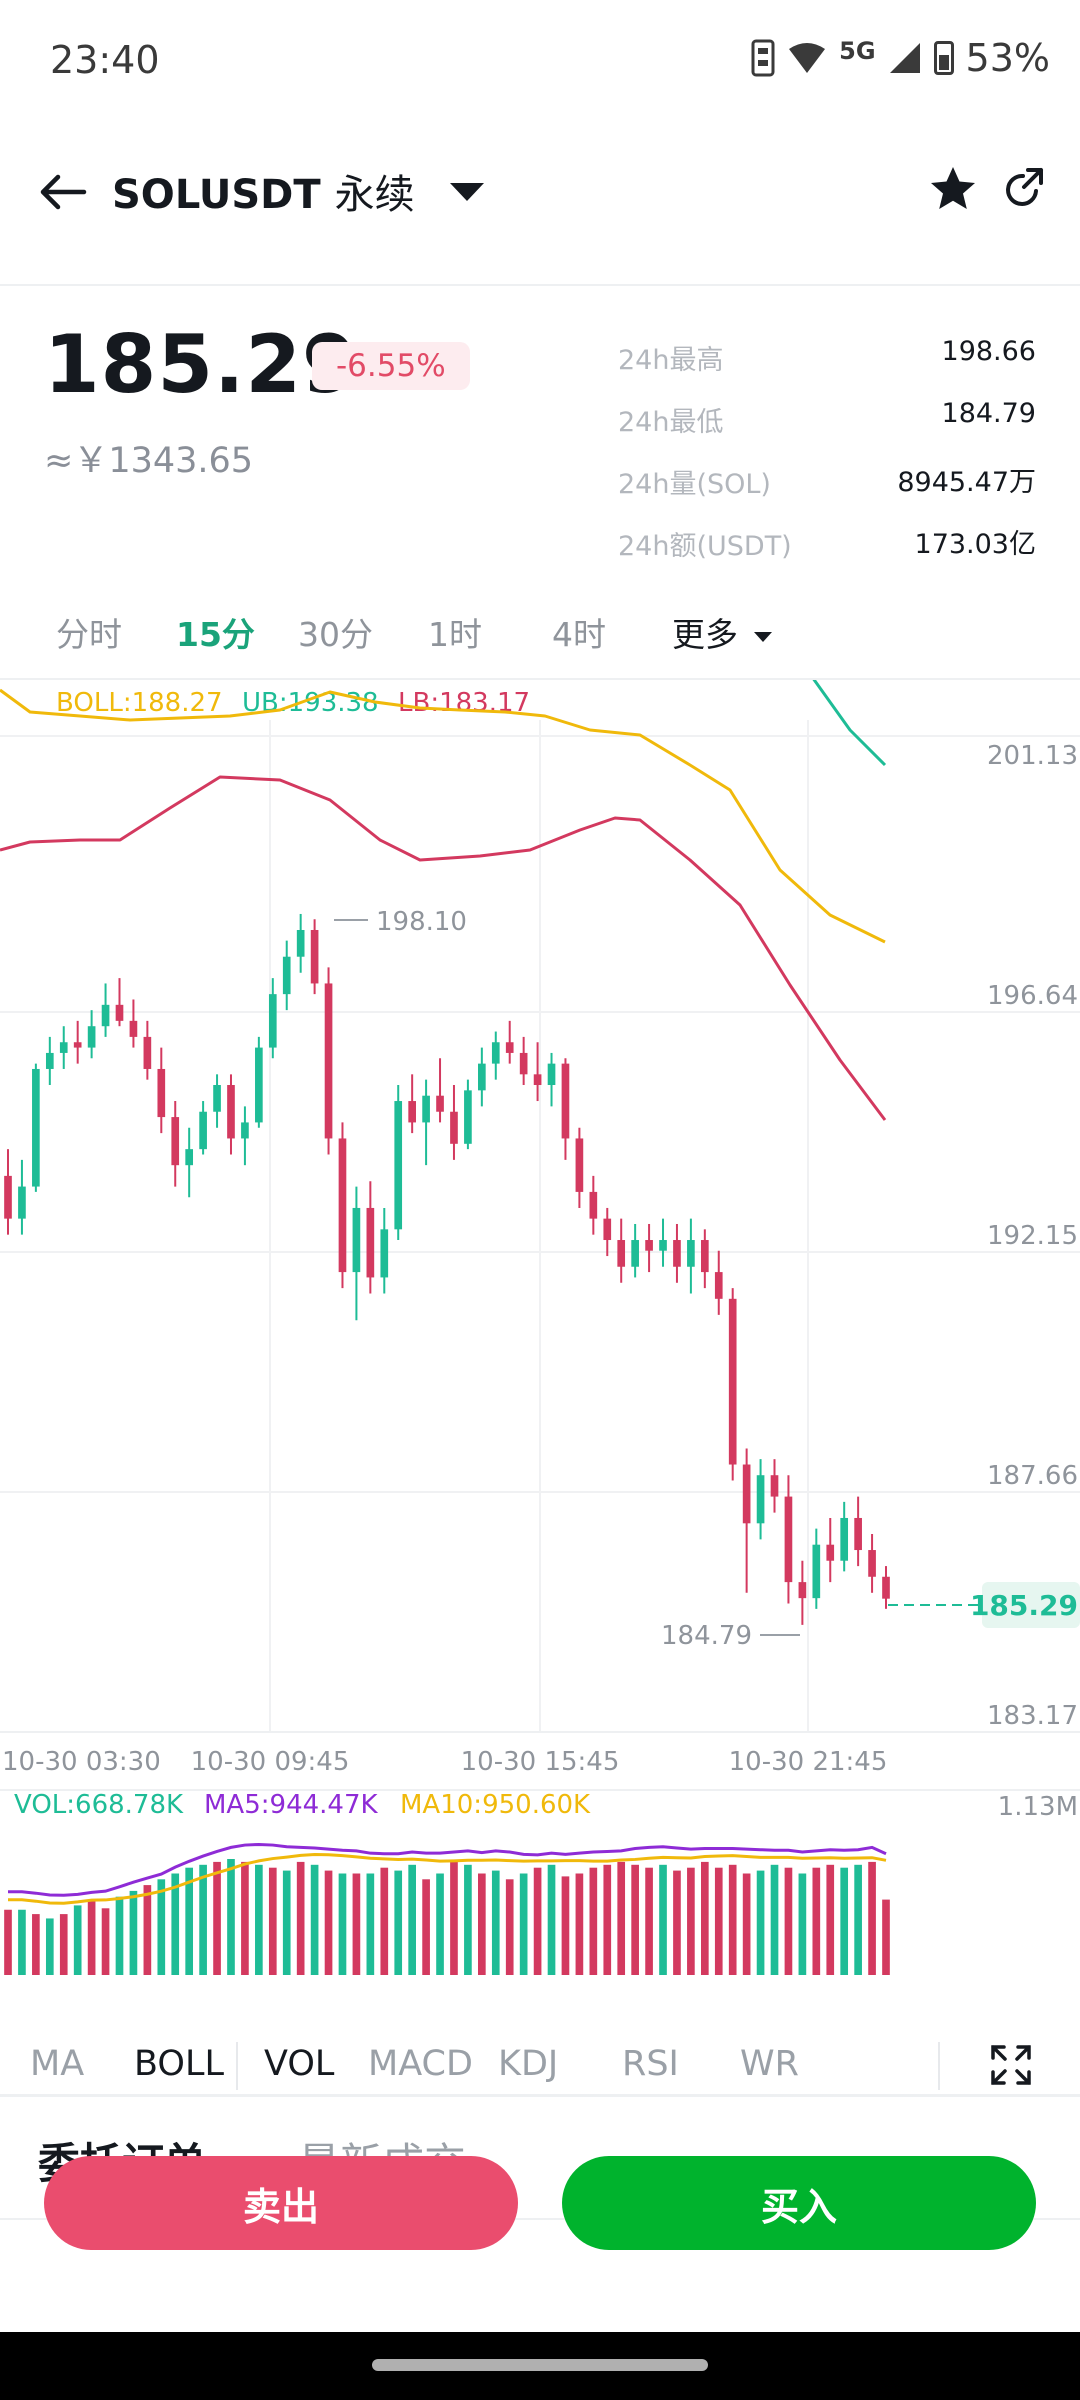 This screenshot has height=2400, width=1080. Describe the element at coordinates (540, 1762) in the screenshot. I see `x-tick-label: 10-30 15:45` at that location.